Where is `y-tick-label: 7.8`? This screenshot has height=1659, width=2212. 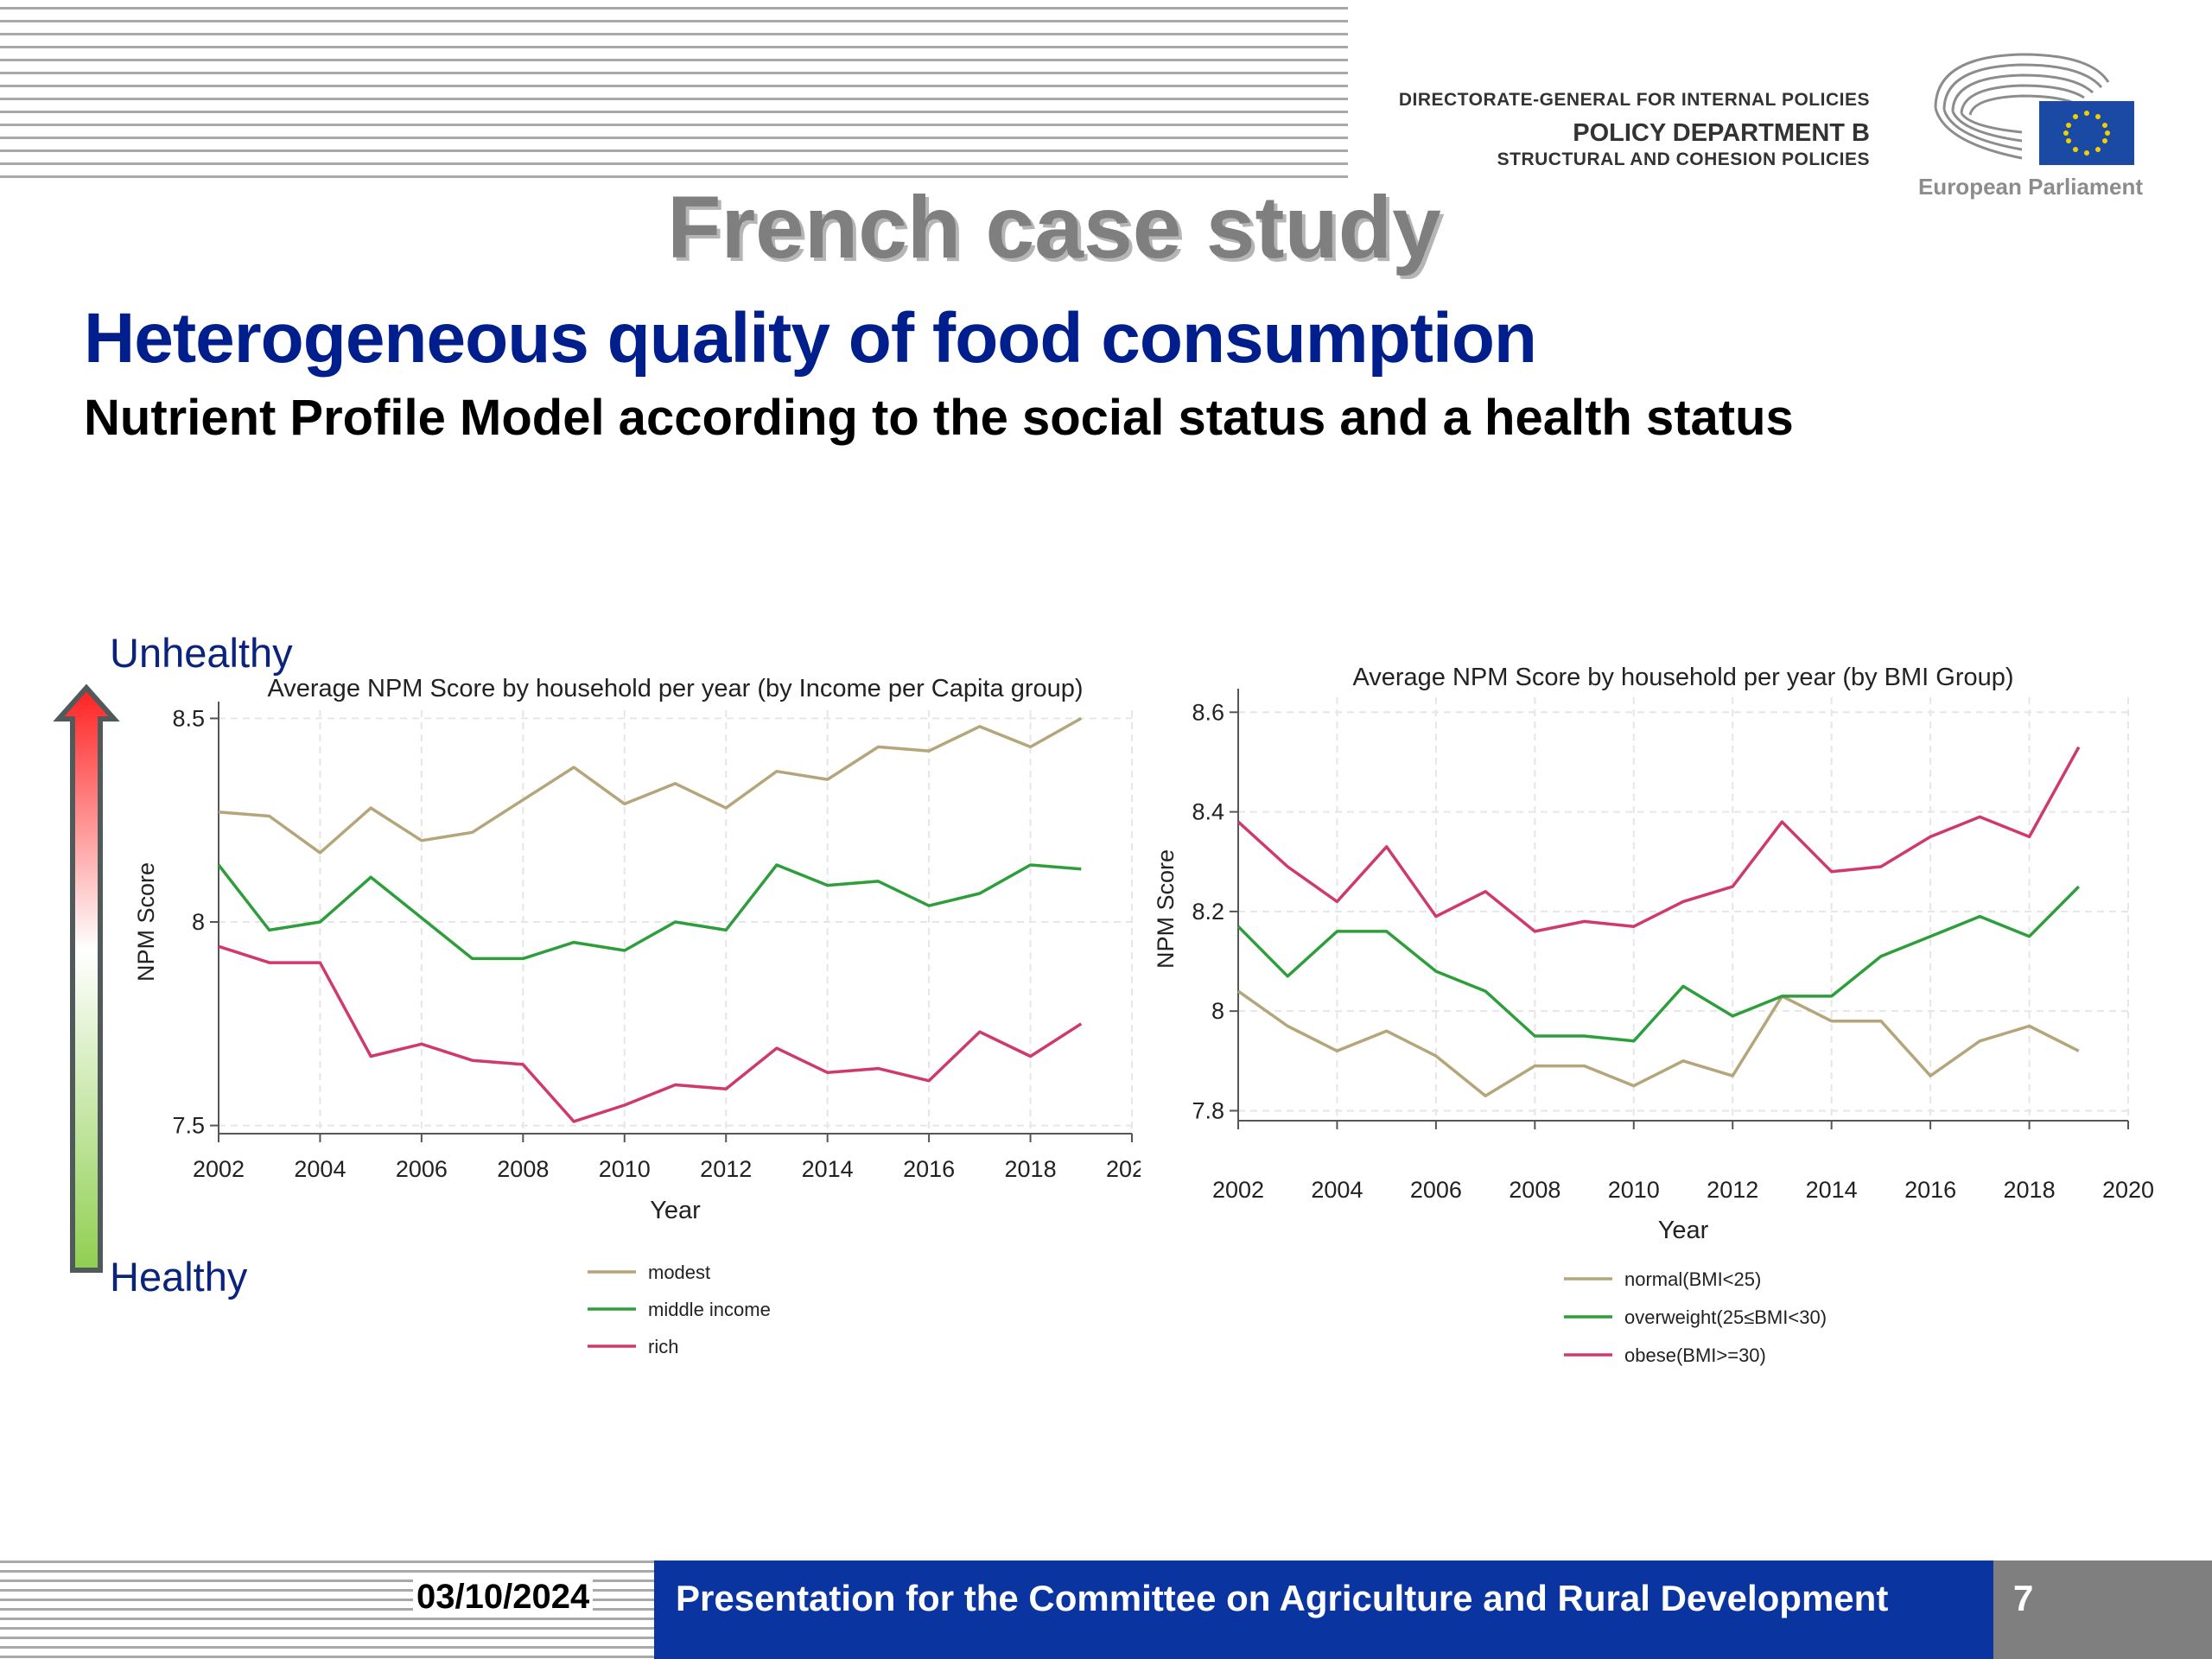 y-tick-label: 7.8 is located at coordinates (1208, 1110).